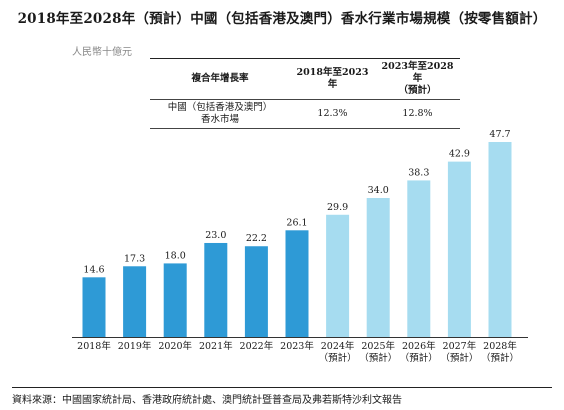 This screenshot has width=564, height=410. I want to click on data-label: 42.9, so click(459, 154).